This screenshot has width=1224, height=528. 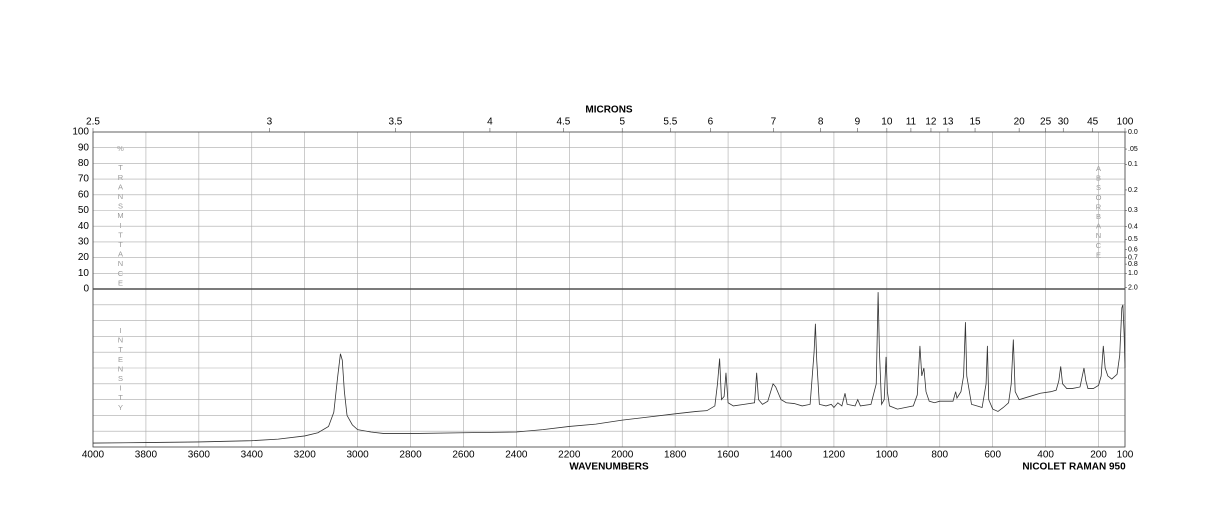 I want to click on x-tick-label: 1000, so click(x=887, y=455).